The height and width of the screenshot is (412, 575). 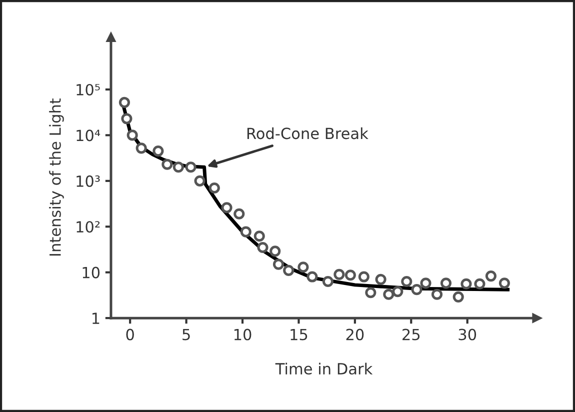 I want to click on y-tick-label: 10, so click(x=91, y=272).